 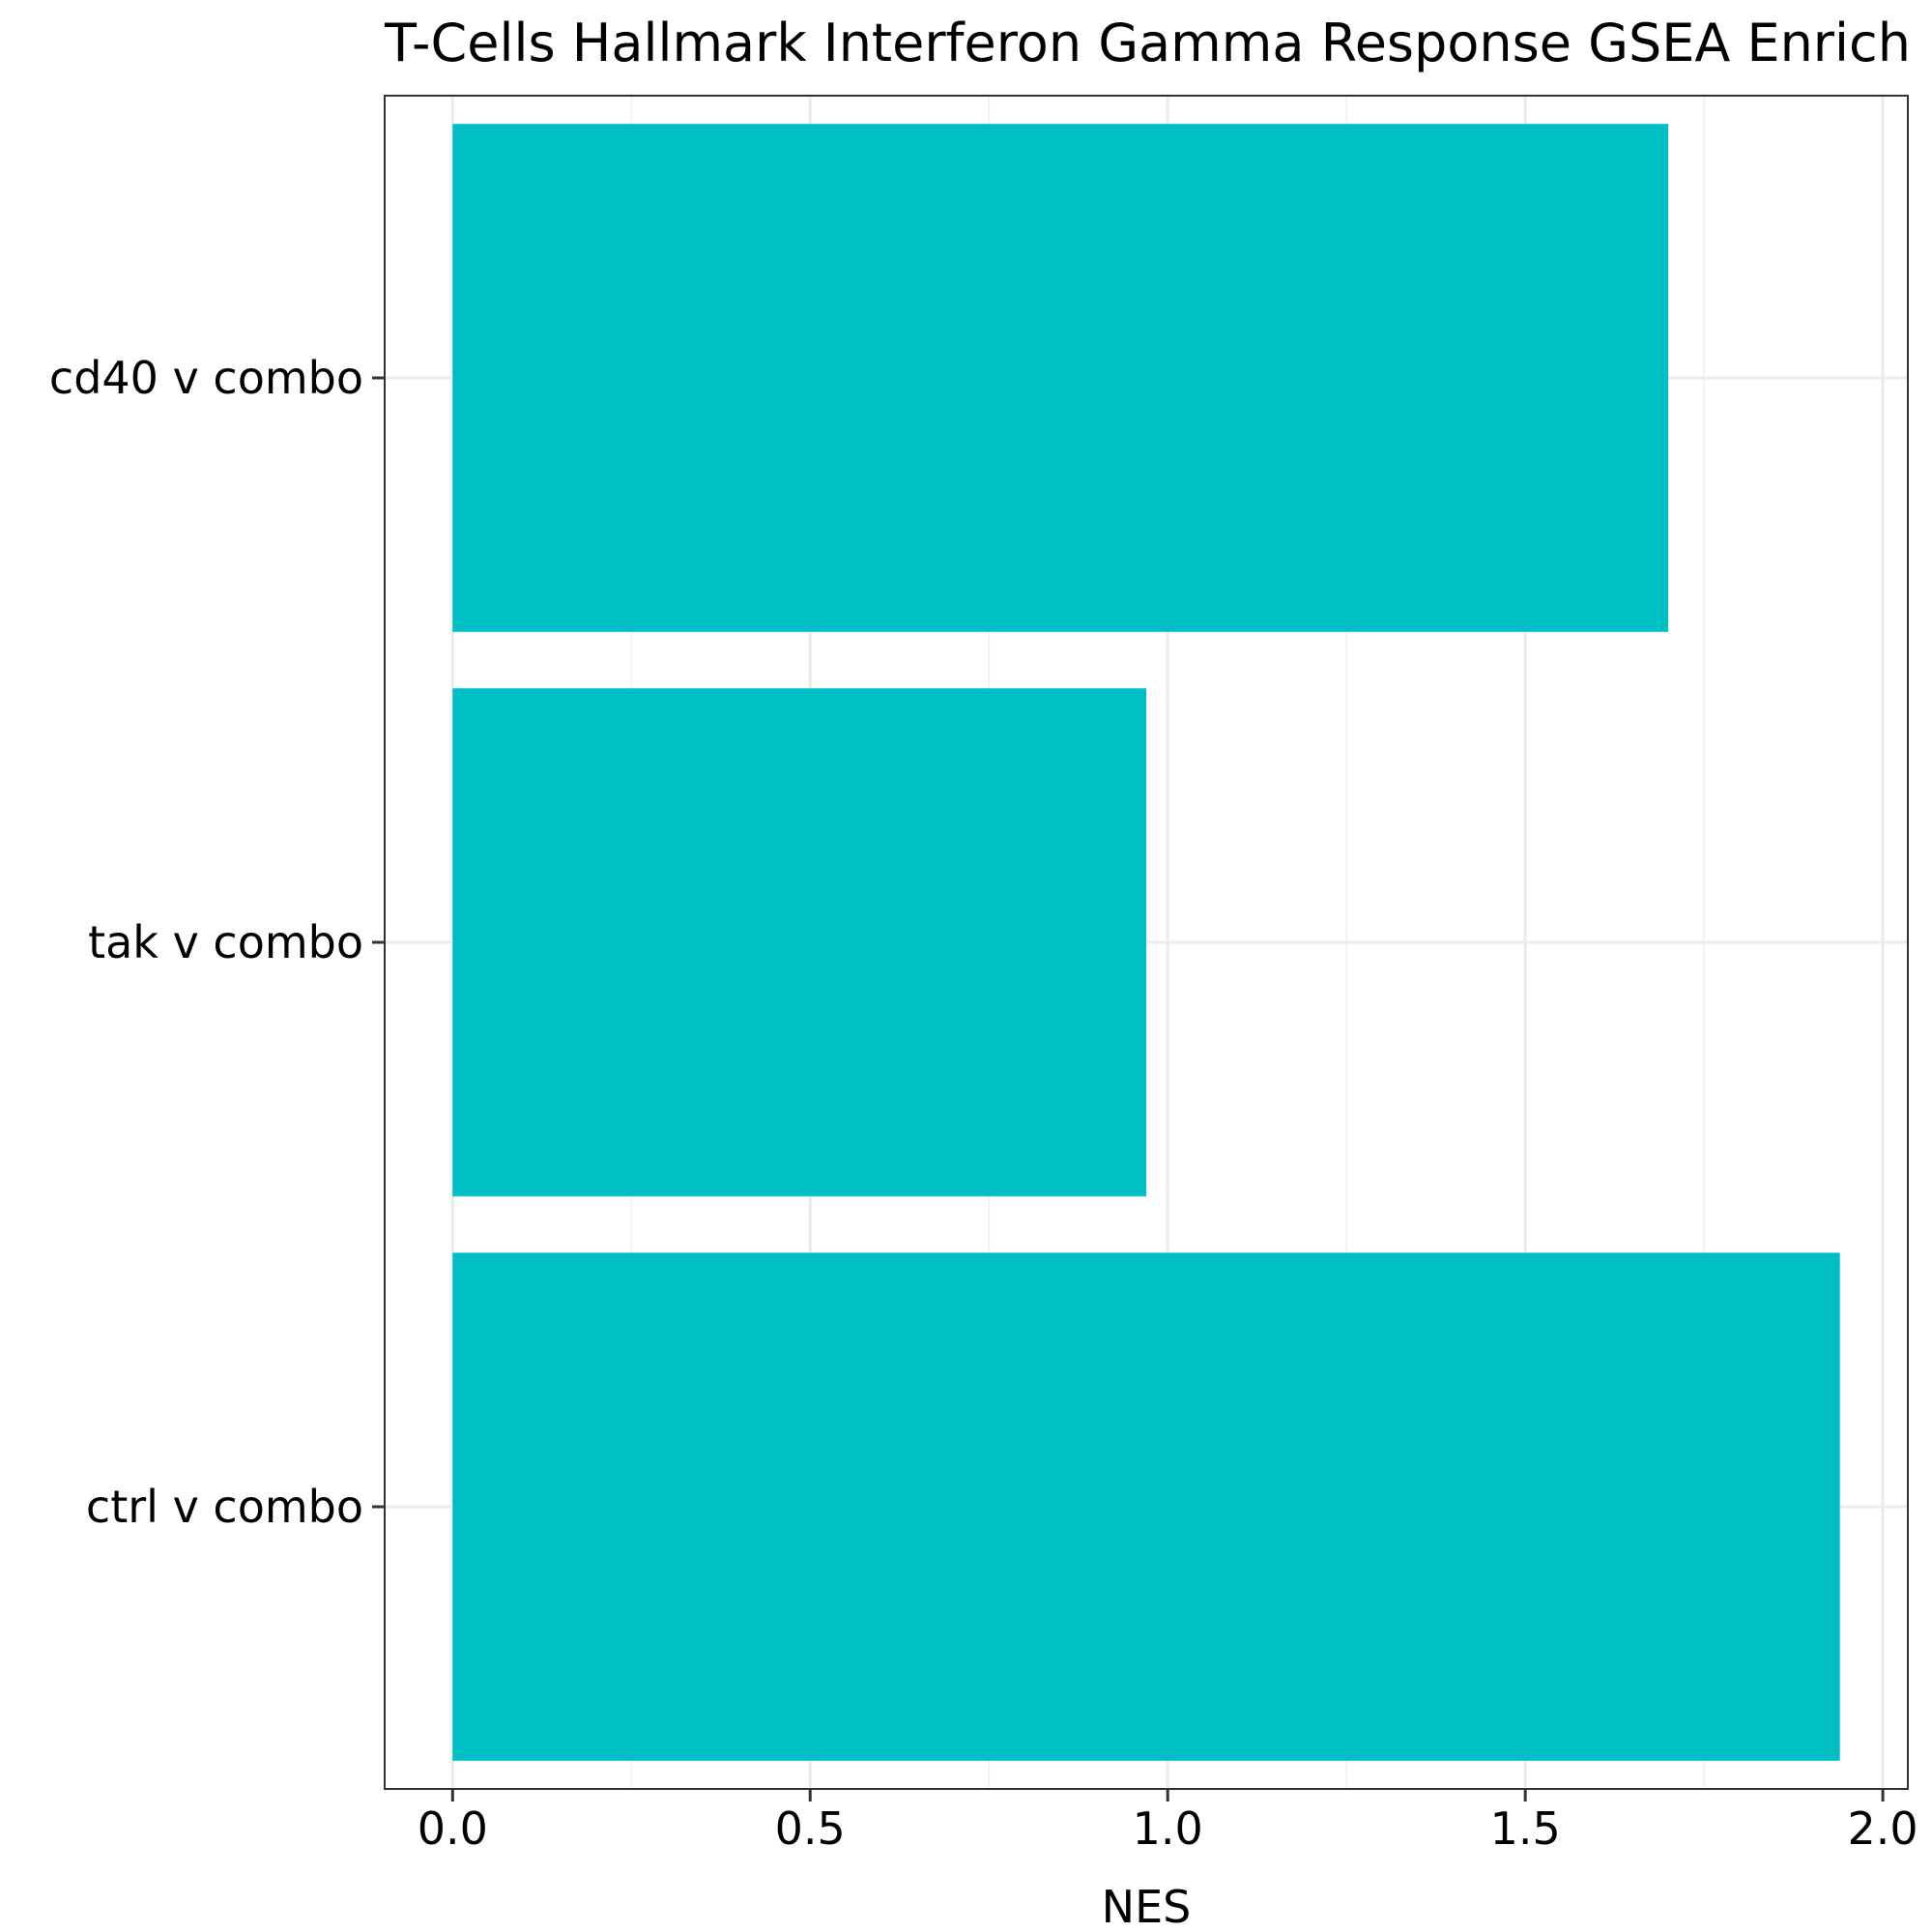 What do you see at coordinates (225, 942) in the screenshot?
I see `y-tick-label: tak v combo` at bounding box center [225, 942].